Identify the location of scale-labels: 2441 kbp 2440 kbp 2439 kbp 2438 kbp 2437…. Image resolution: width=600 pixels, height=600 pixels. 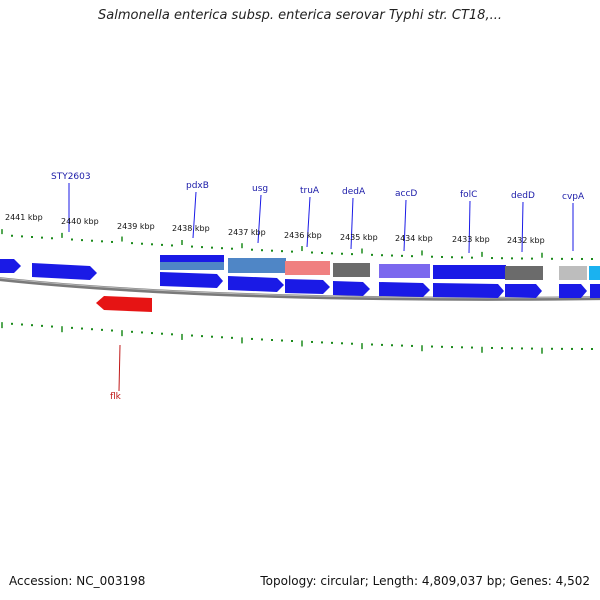
(275, 229).